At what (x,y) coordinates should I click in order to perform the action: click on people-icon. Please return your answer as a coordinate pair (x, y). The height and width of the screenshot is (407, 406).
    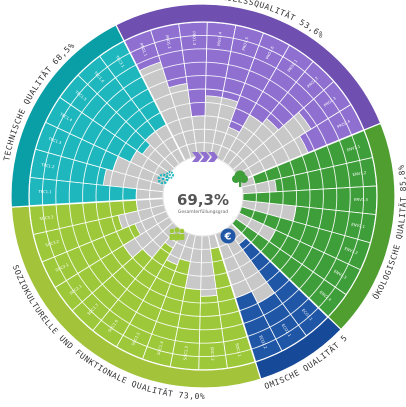
    Looking at the image, I should click on (177, 234).